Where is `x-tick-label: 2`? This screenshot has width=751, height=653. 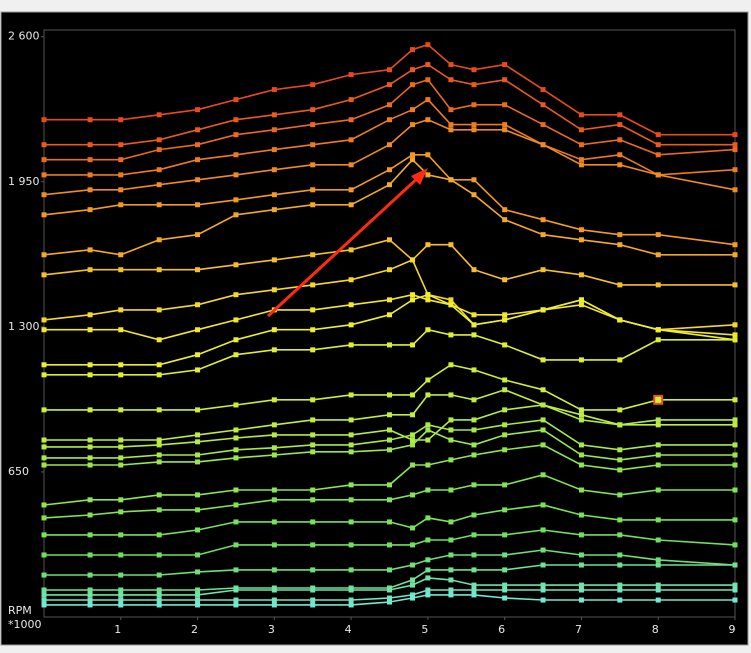 x-tick-label: 2 is located at coordinates (194, 629).